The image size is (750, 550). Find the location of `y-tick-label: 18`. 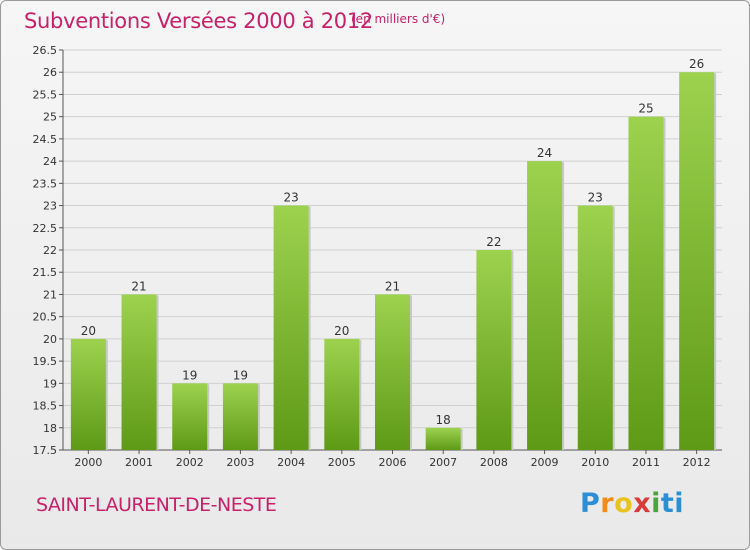

y-tick-label: 18 is located at coordinates (50, 428).